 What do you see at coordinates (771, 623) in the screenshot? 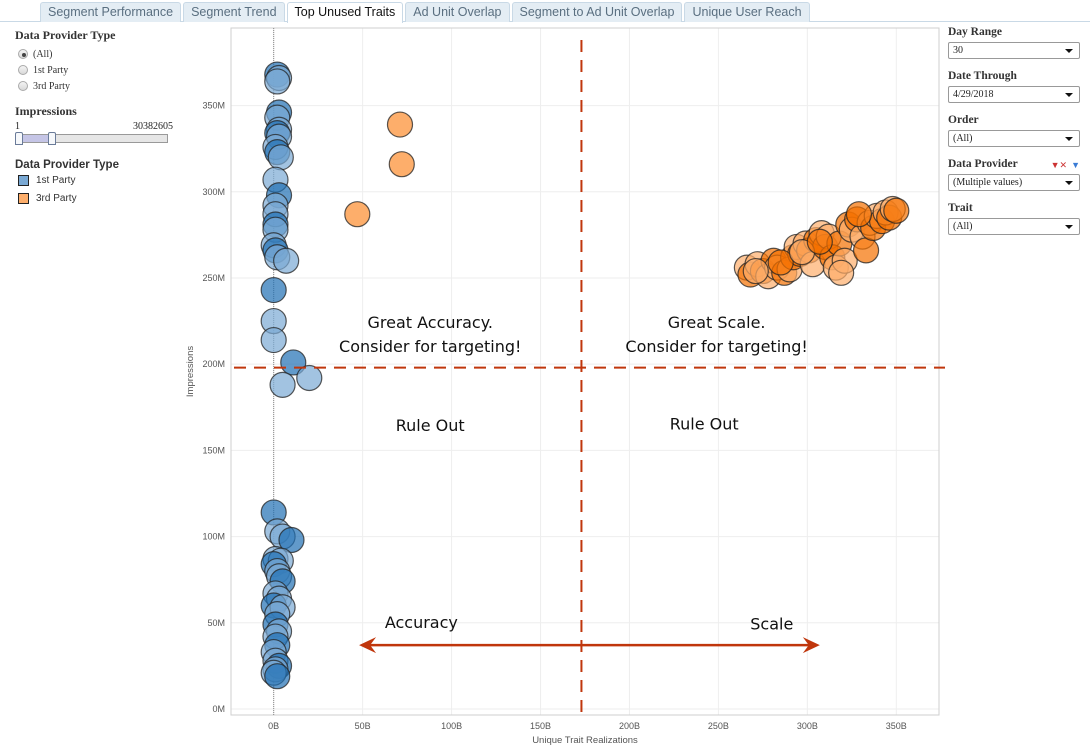
I see `annotation-text: Scale` at bounding box center [771, 623].